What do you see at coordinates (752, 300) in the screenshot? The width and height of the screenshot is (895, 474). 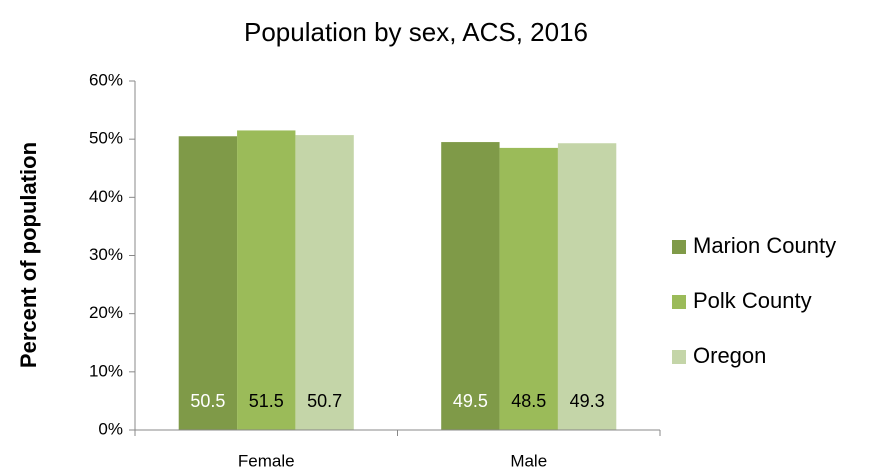 I see `legend-label: Polk County` at bounding box center [752, 300].